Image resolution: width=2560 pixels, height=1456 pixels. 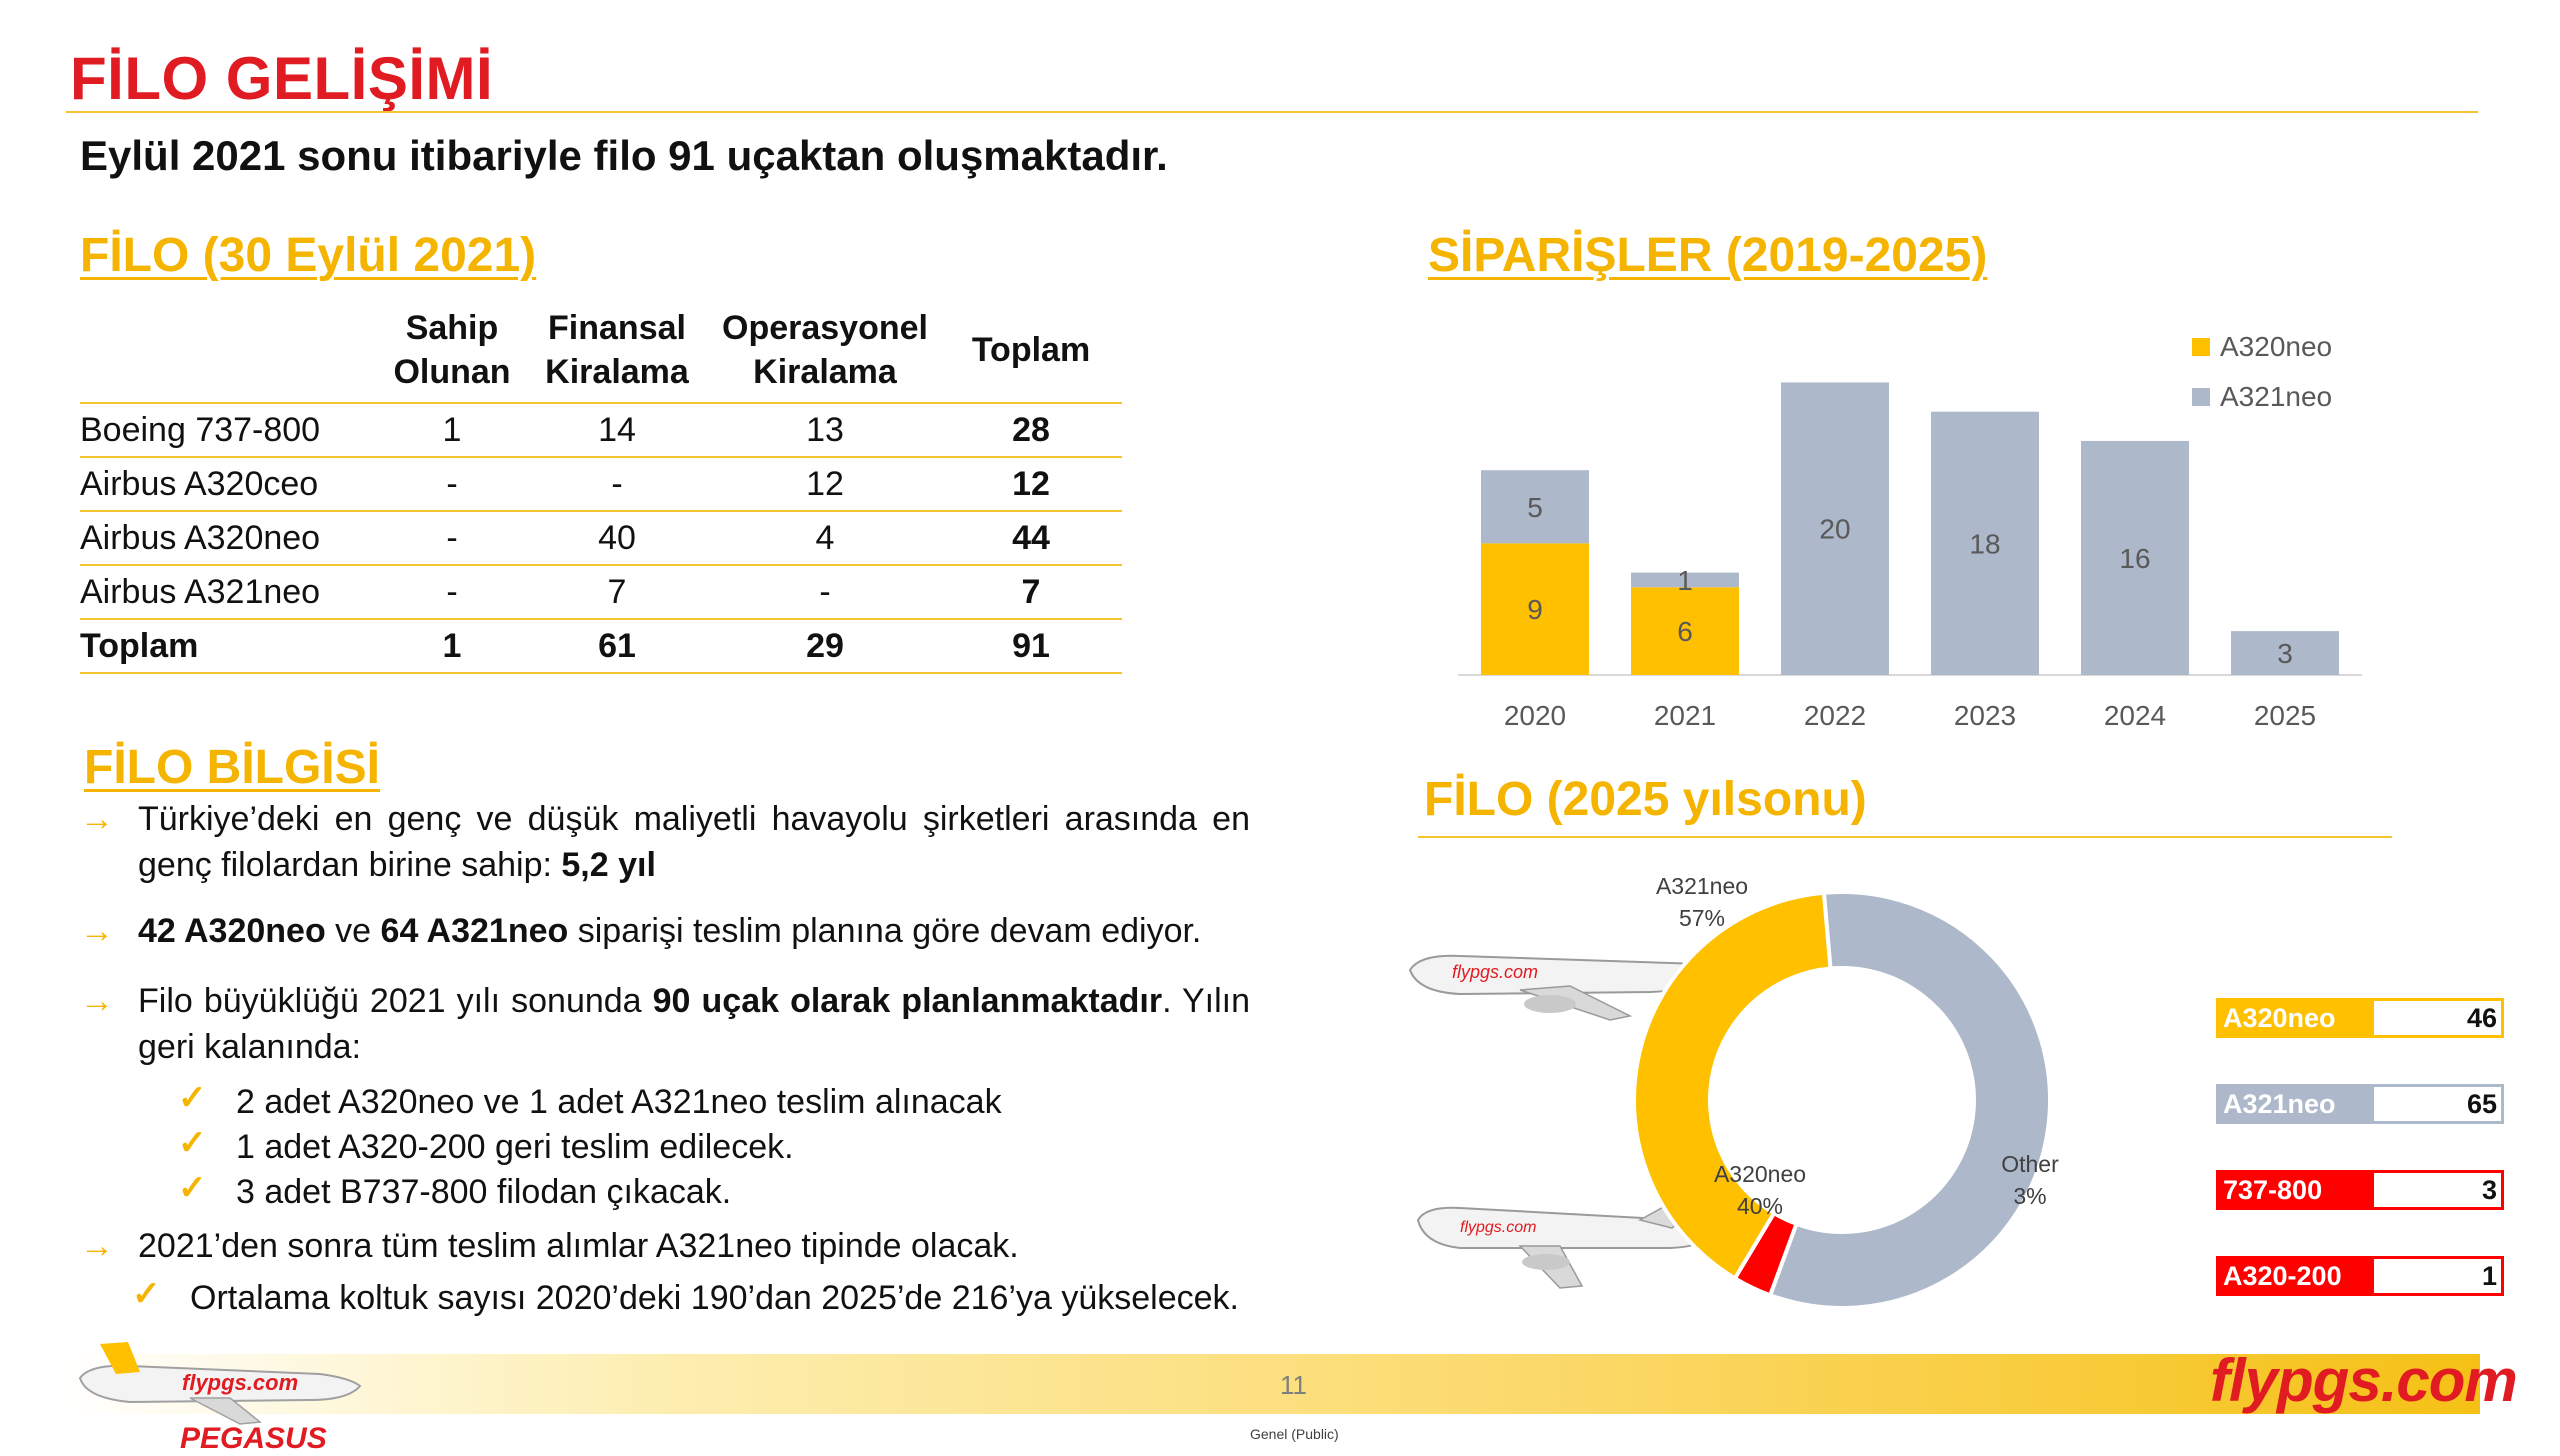 What do you see at coordinates (253, 1438) in the screenshot?
I see `pegasus-logo-text: PEGASUS` at bounding box center [253, 1438].